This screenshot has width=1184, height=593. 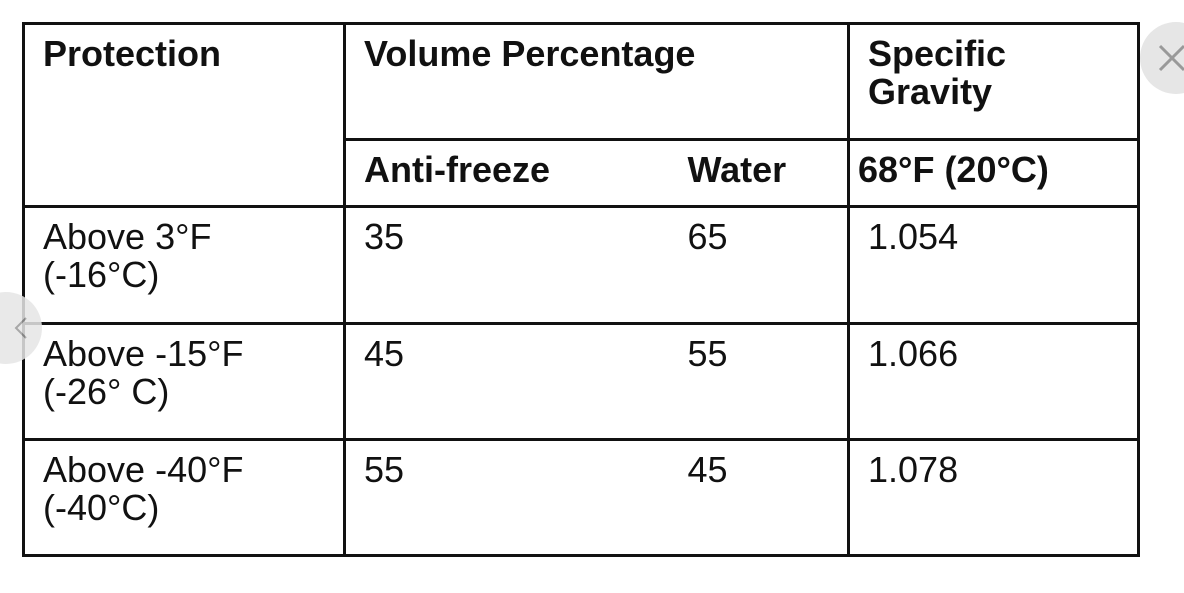 What do you see at coordinates (184, 115) in the screenshot?
I see `header-cell: Protection` at bounding box center [184, 115].